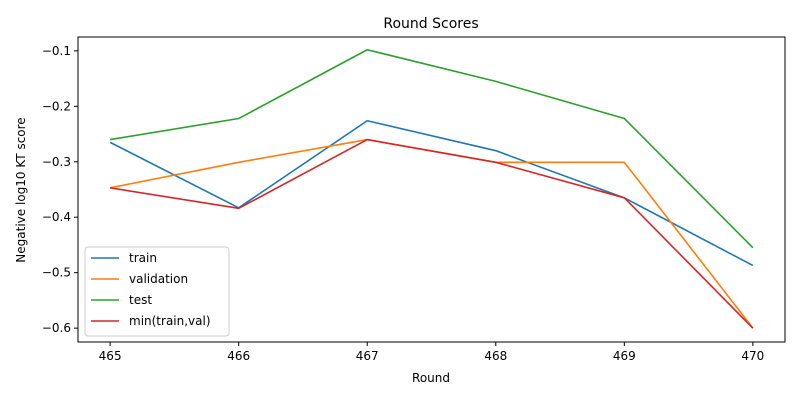  Describe the element at coordinates (367, 356) in the screenshot. I see `x-tick-label: 467` at that location.